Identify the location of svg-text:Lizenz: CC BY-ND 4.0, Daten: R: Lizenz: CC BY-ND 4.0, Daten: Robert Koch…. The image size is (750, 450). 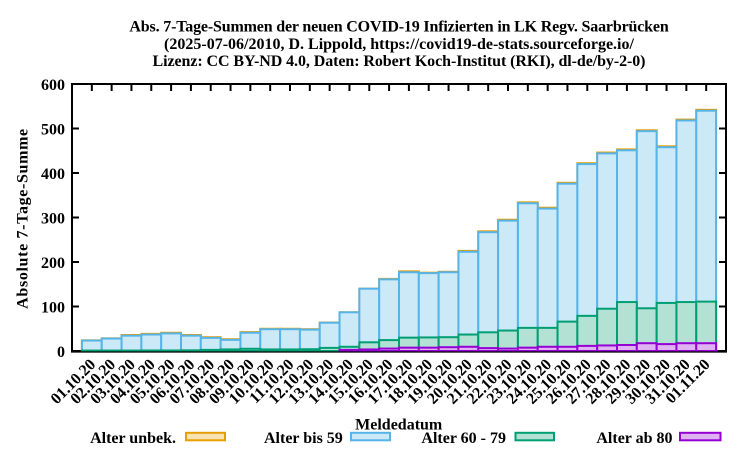
(399, 61).